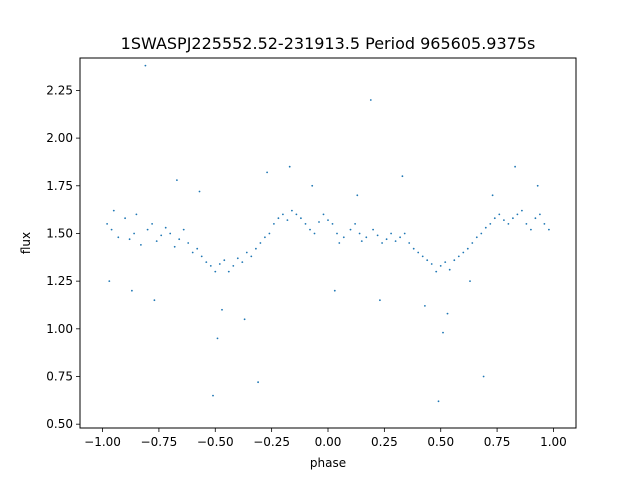  I want to click on y-tick-label: 0.75, so click(59, 377).